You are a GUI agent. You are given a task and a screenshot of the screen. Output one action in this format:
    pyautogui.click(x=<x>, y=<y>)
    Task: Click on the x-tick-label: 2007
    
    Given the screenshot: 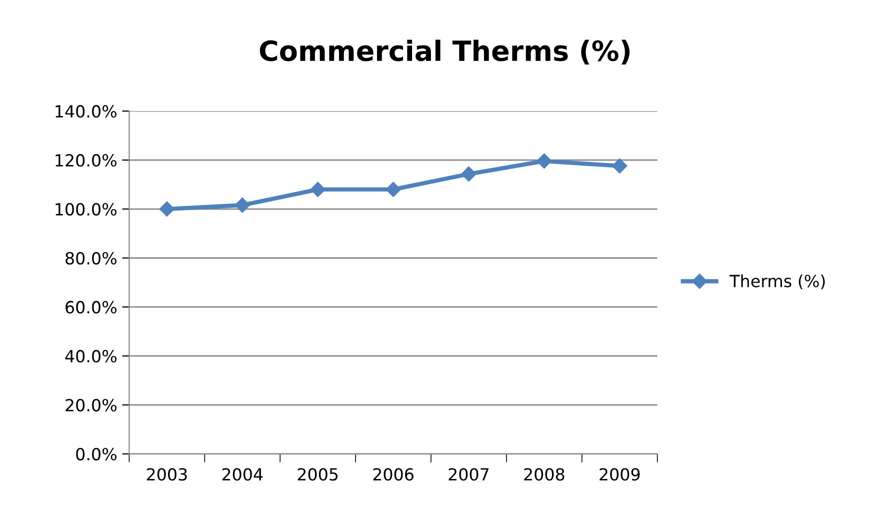 What is the action you would take?
    pyautogui.click(x=468, y=474)
    